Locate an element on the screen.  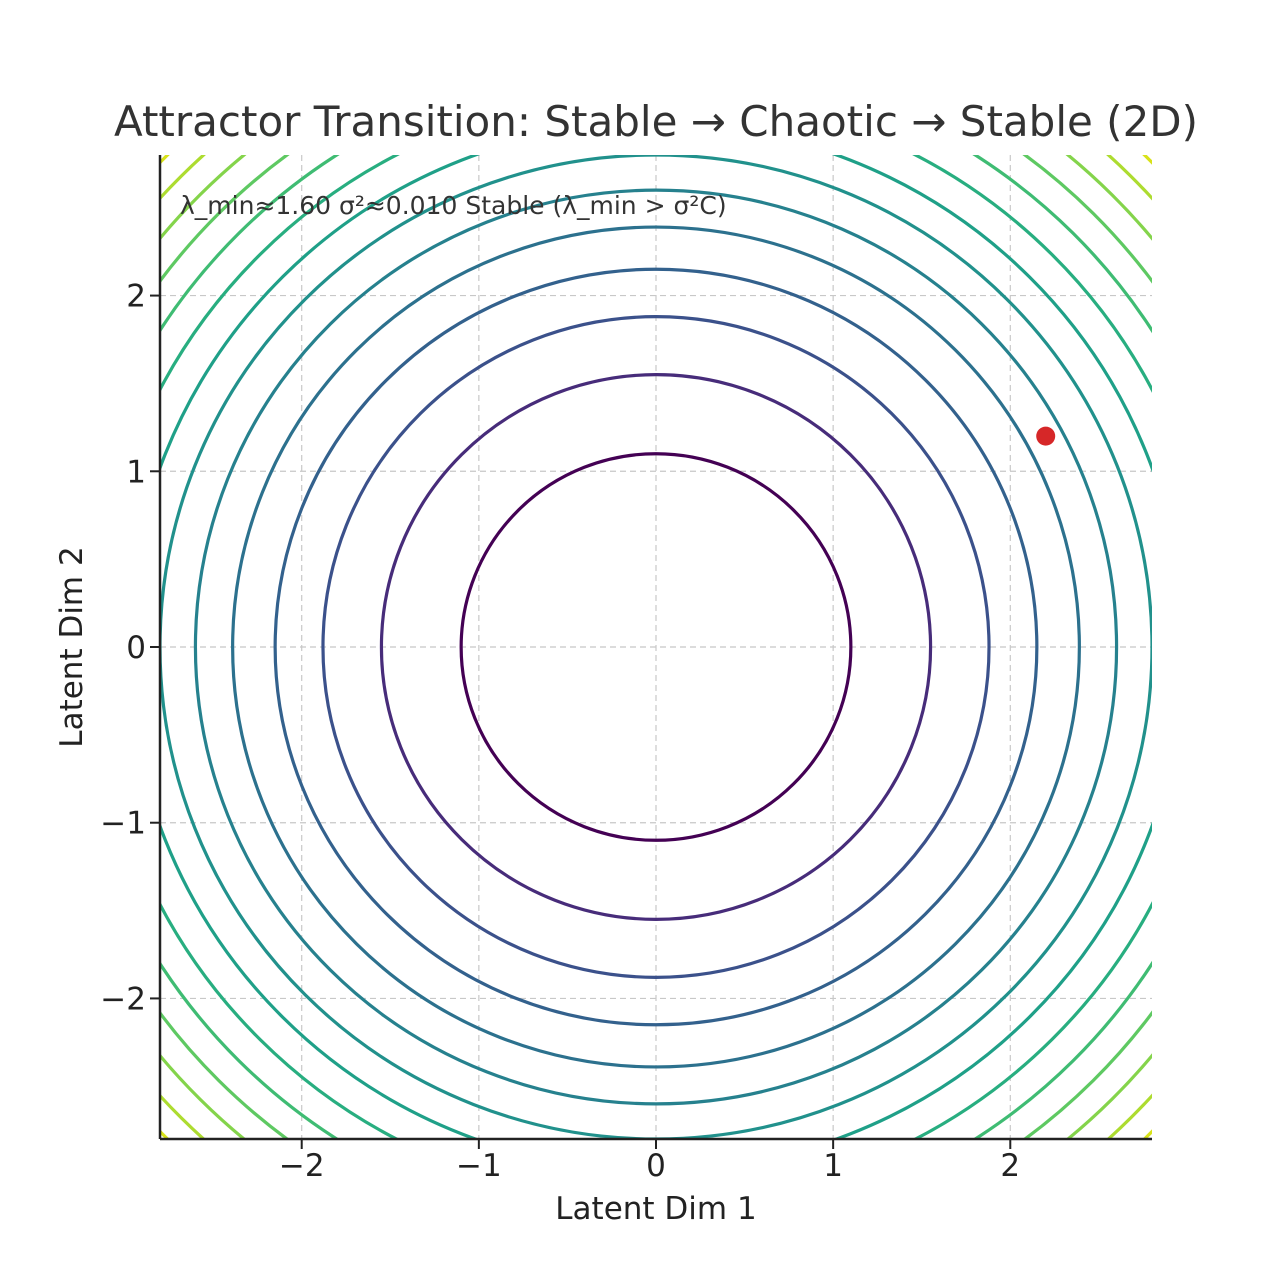
x-tick-label: −2 is located at coordinates (302, 1166).